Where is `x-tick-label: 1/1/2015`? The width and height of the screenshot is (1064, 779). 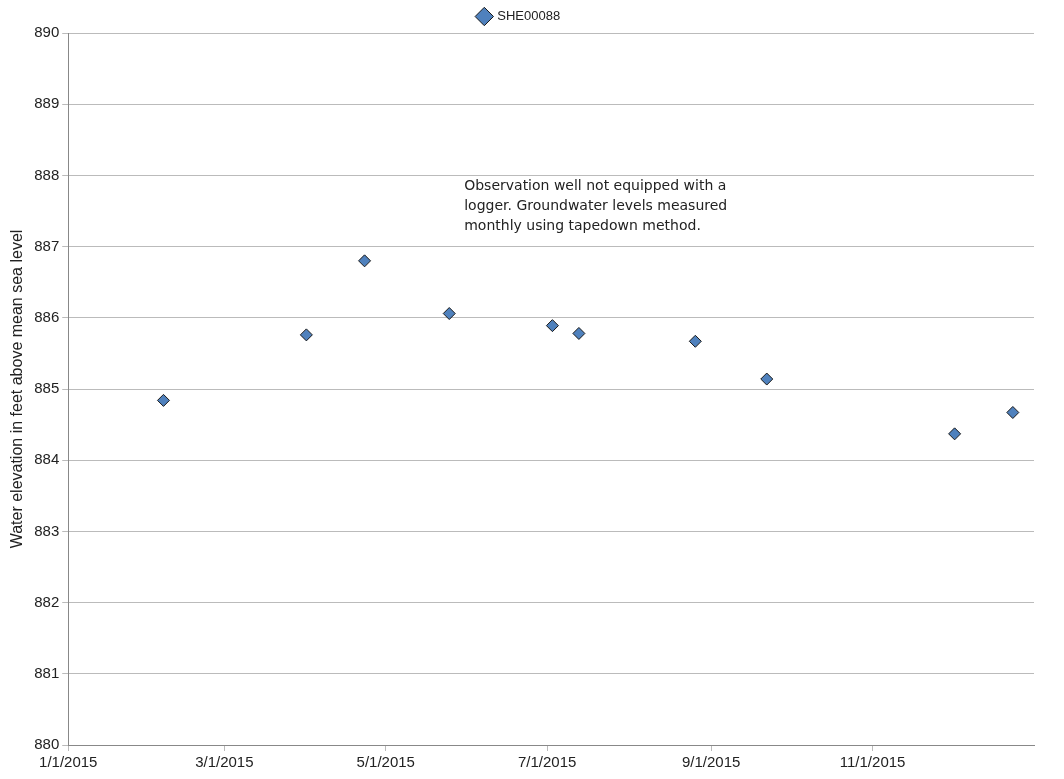 x-tick-label: 1/1/2015 is located at coordinates (68, 762).